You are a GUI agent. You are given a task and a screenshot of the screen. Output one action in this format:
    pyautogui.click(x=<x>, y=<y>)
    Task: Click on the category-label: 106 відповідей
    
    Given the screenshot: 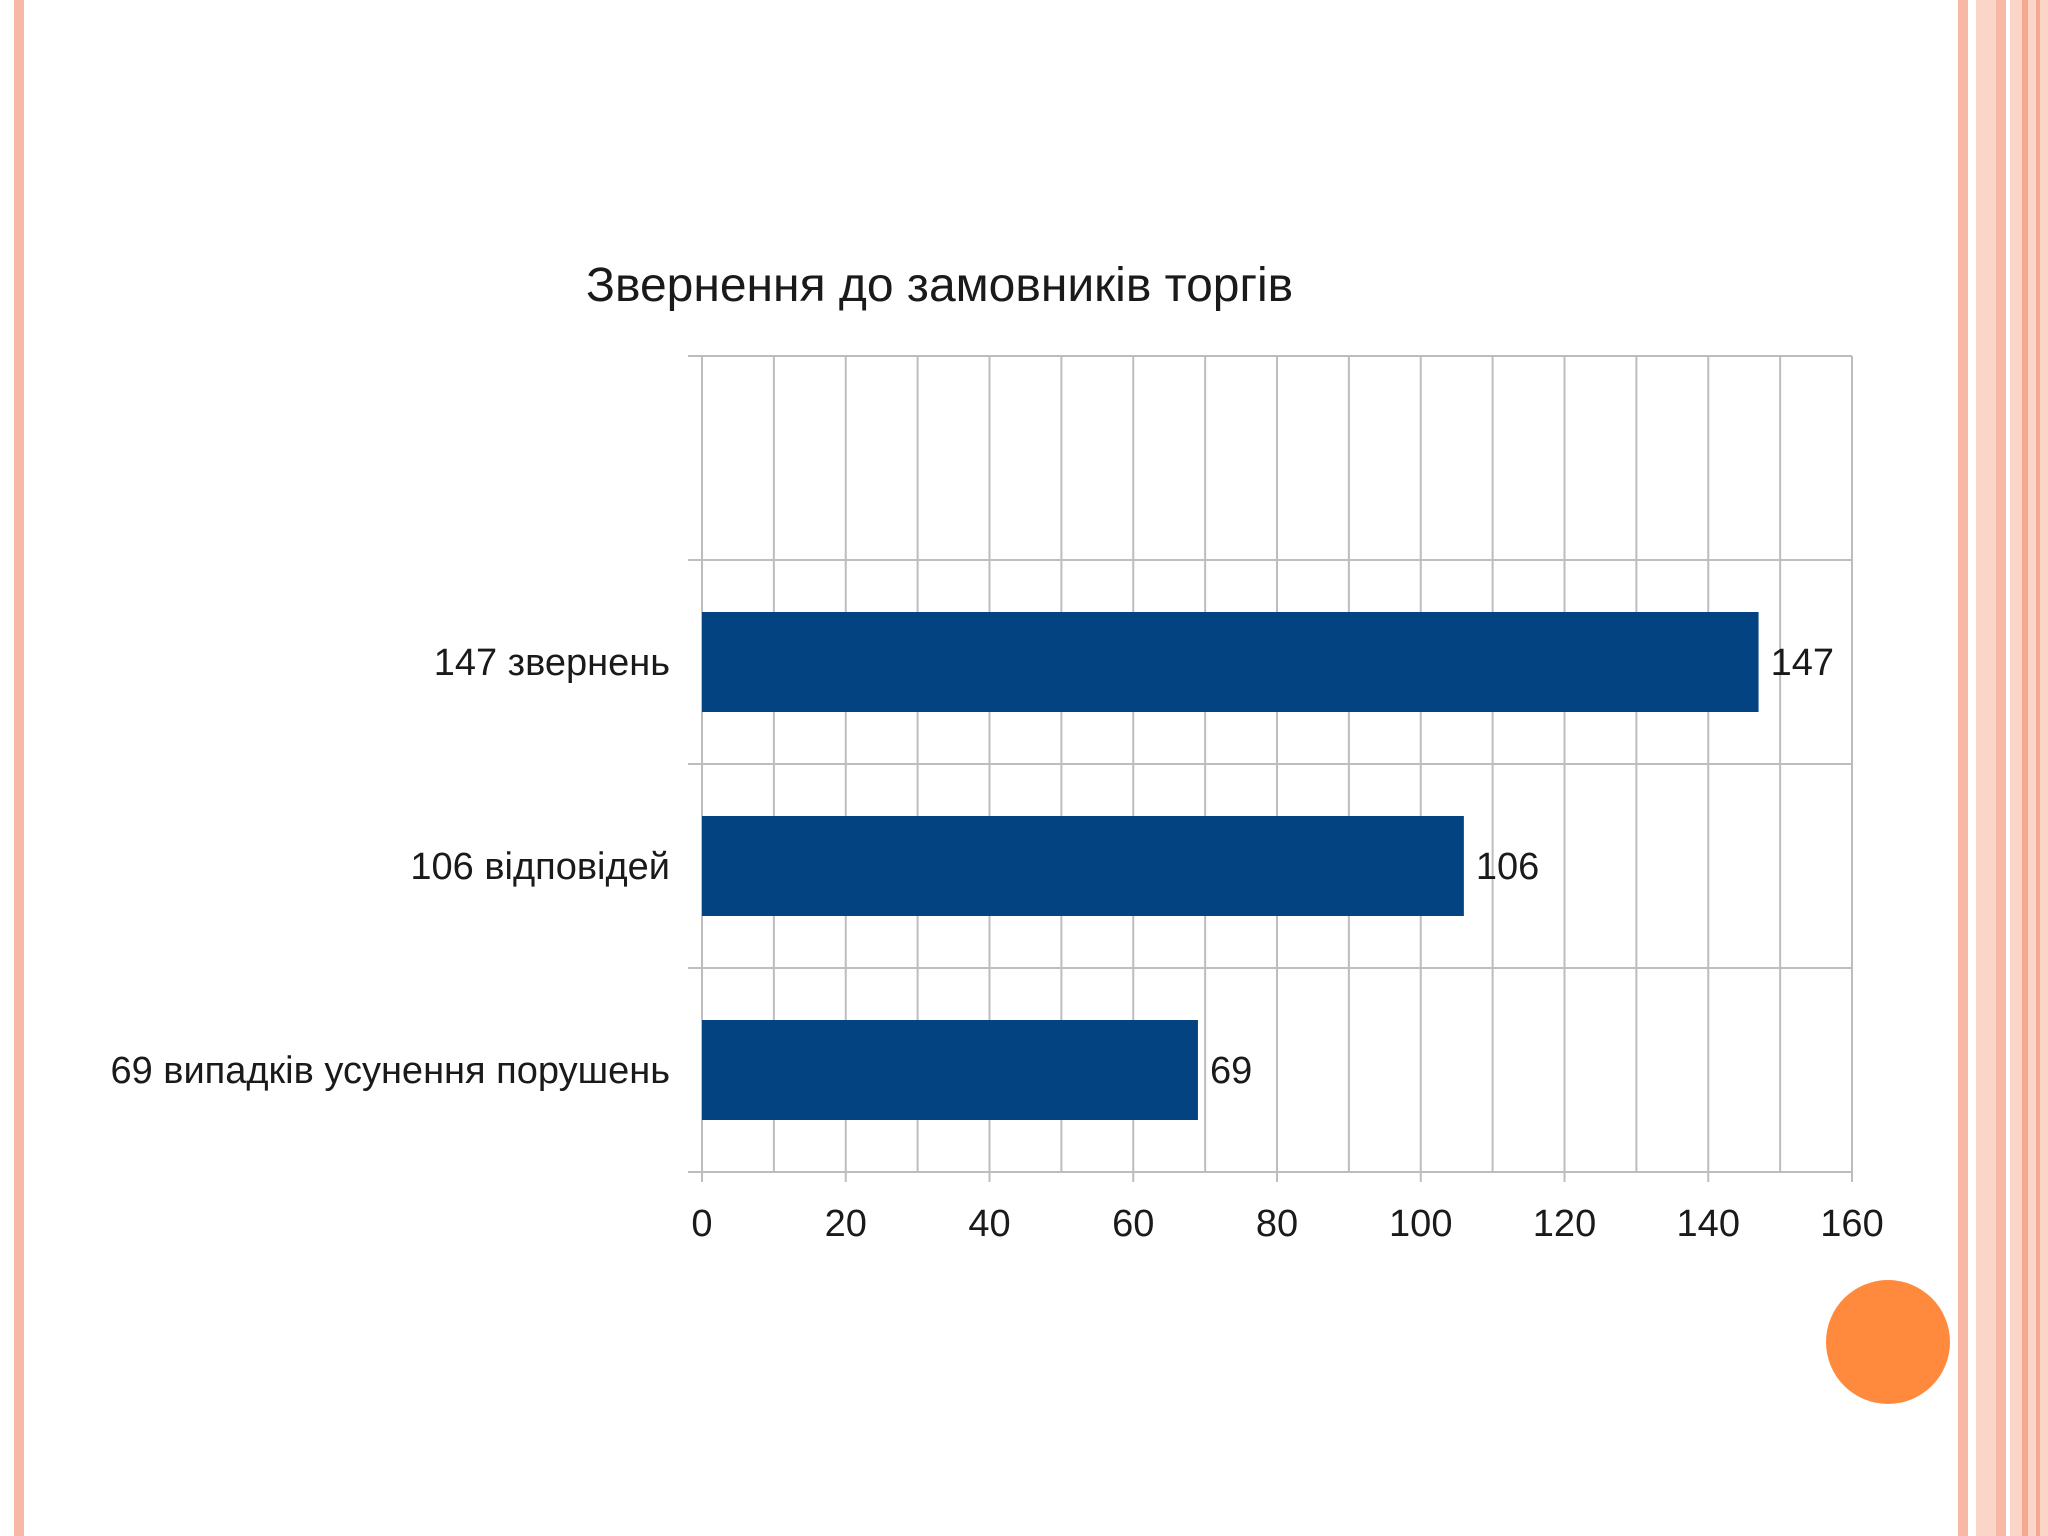 What is the action you would take?
    pyautogui.click(x=540, y=867)
    